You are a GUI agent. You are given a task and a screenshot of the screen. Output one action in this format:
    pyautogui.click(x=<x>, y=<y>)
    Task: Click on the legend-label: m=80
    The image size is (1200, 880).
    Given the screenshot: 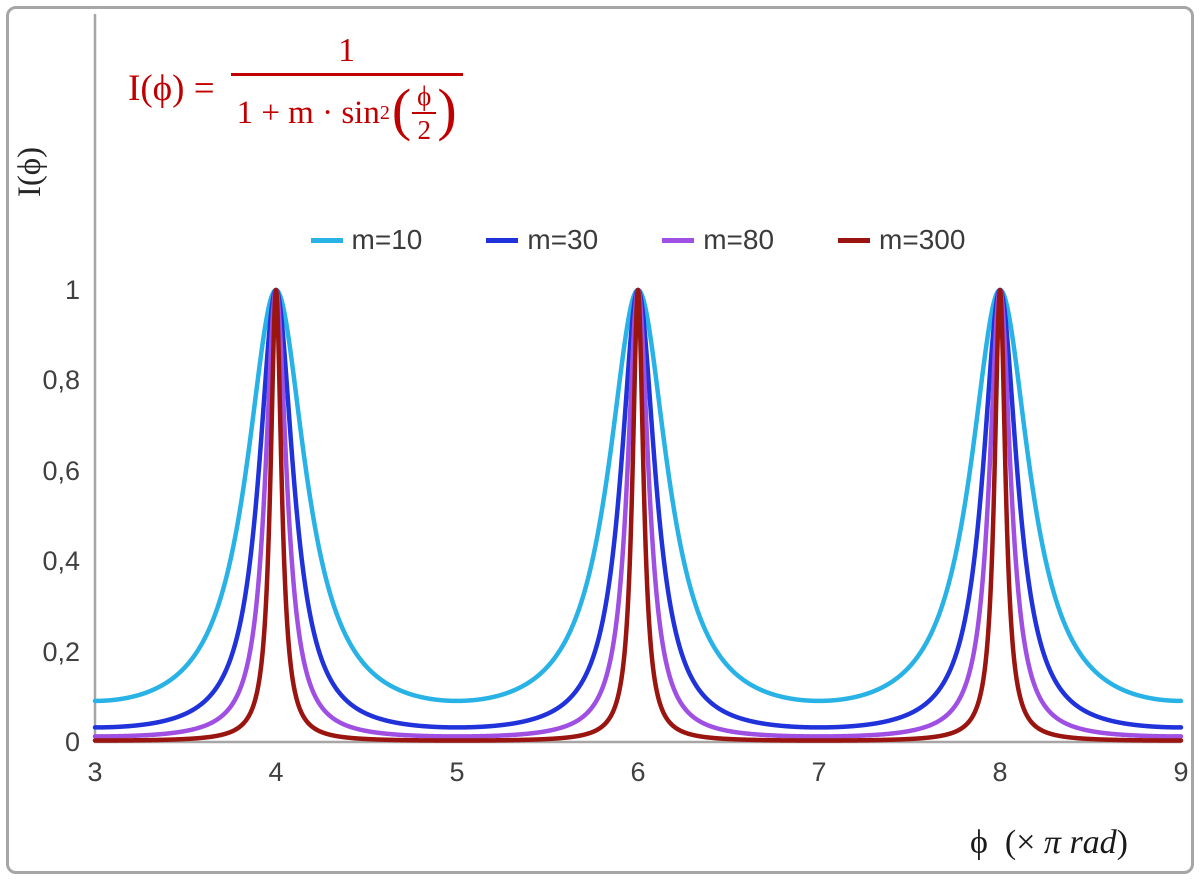 What is the action you would take?
    pyautogui.click(x=739, y=239)
    